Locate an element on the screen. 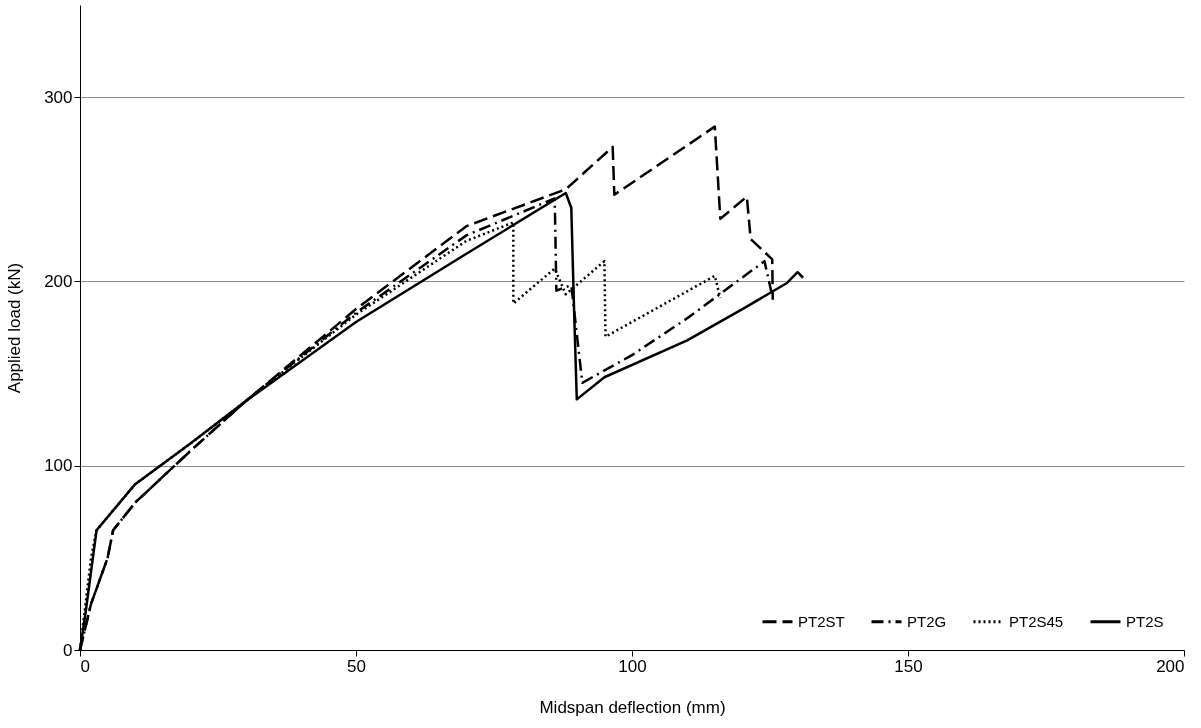 This screenshot has height=728, width=1201. x-tick-label: 50 is located at coordinates (356, 666).